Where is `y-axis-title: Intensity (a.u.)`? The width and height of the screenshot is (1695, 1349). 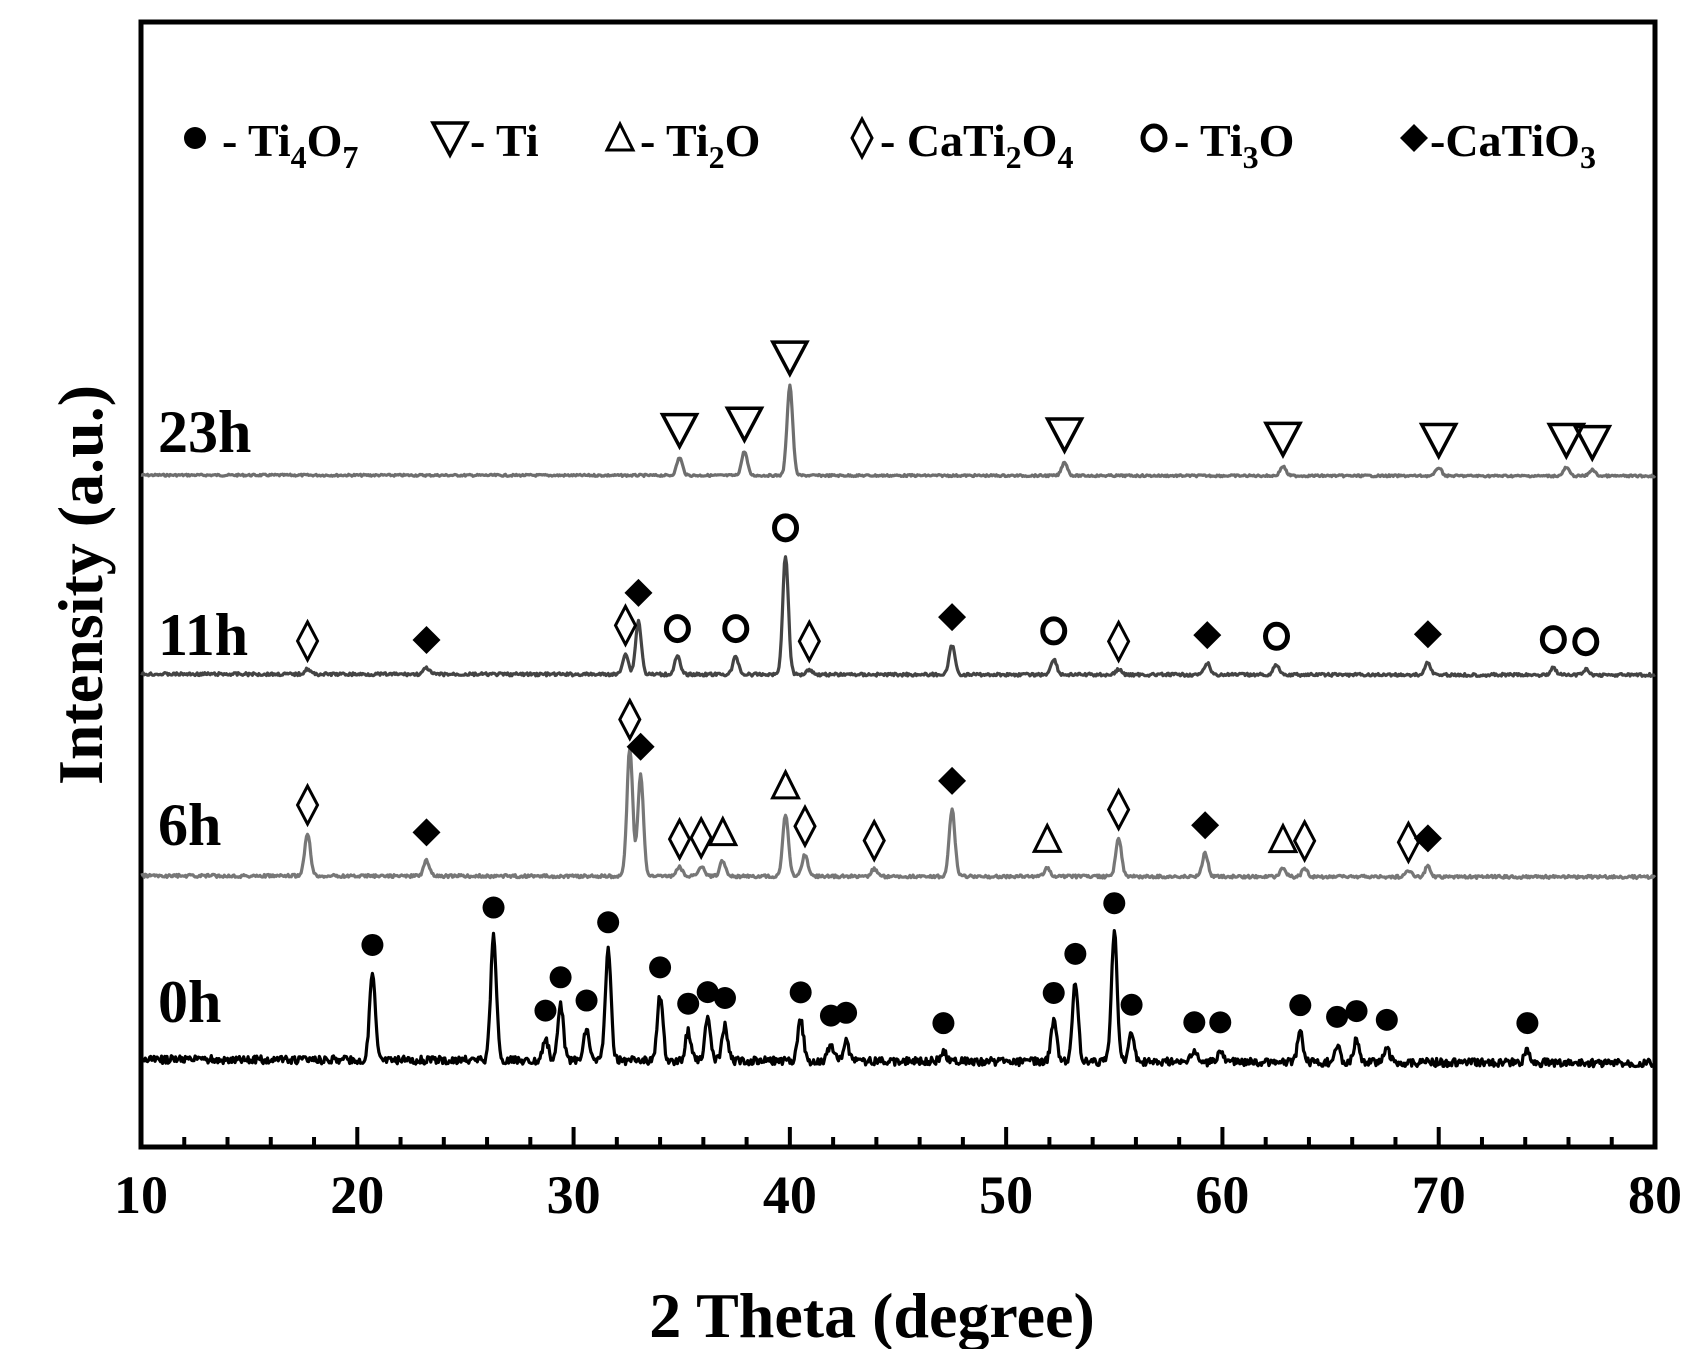
y-axis-title: Intensity (a.u.) is located at coordinates (80, 585).